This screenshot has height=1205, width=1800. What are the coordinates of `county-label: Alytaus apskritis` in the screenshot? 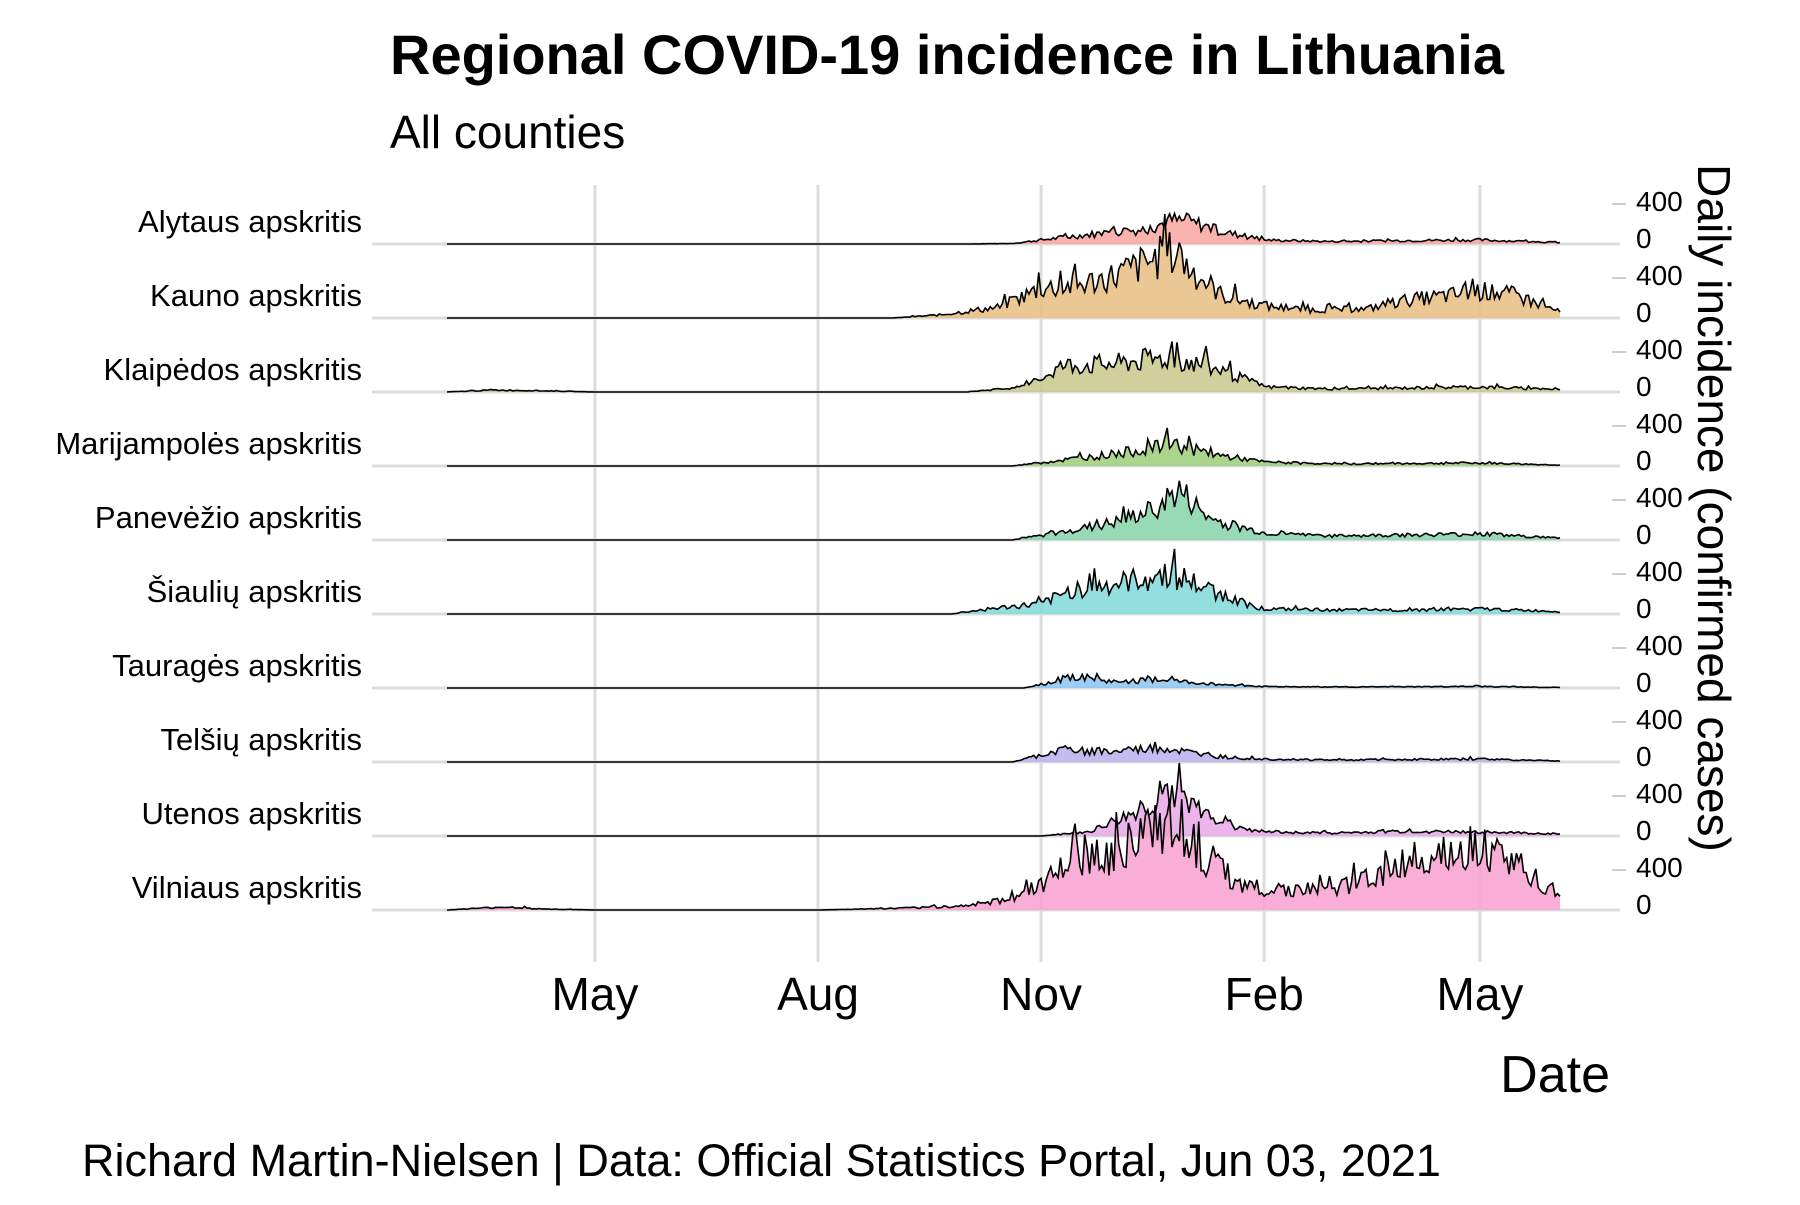 It's located at (250, 221).